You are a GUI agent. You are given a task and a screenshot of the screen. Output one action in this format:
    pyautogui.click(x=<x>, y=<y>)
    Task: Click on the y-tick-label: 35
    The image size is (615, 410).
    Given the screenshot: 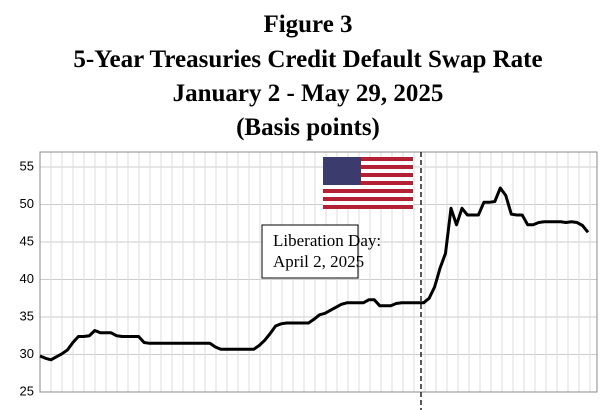 What is the action you would take?
    pyautogui.click(x=27, y=315)
    